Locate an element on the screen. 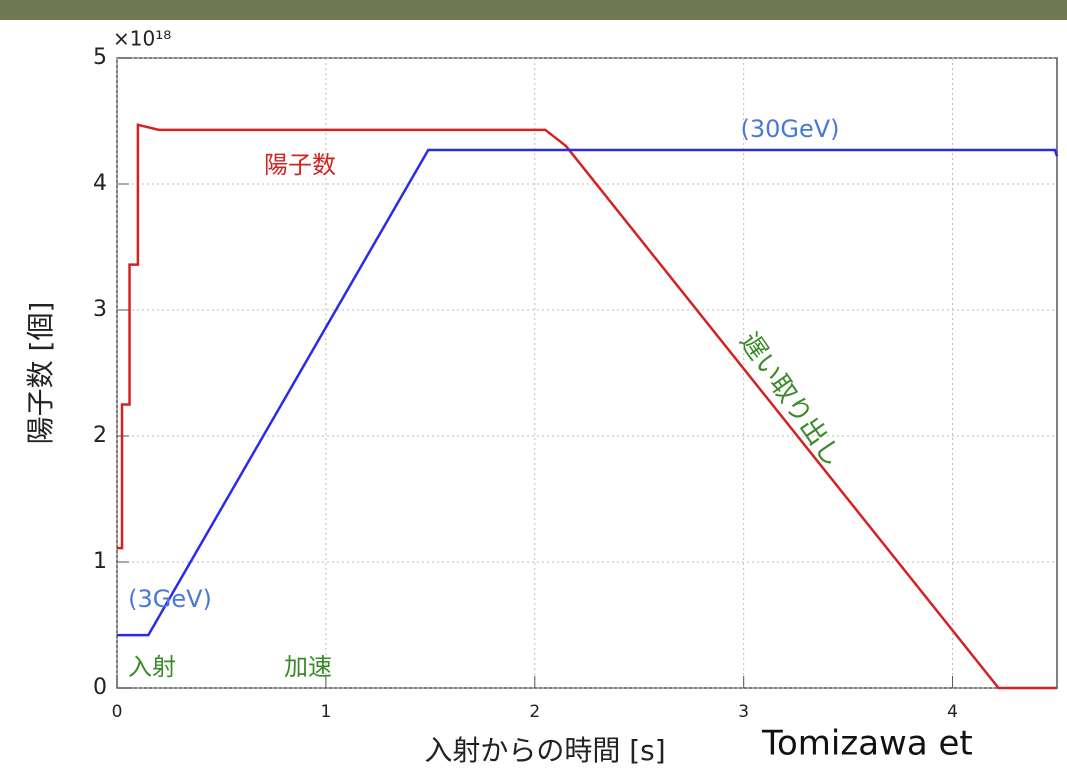 This screenshot has width=1067, height=779. x-tick-label: 1 is located at coordinates (325, 712).